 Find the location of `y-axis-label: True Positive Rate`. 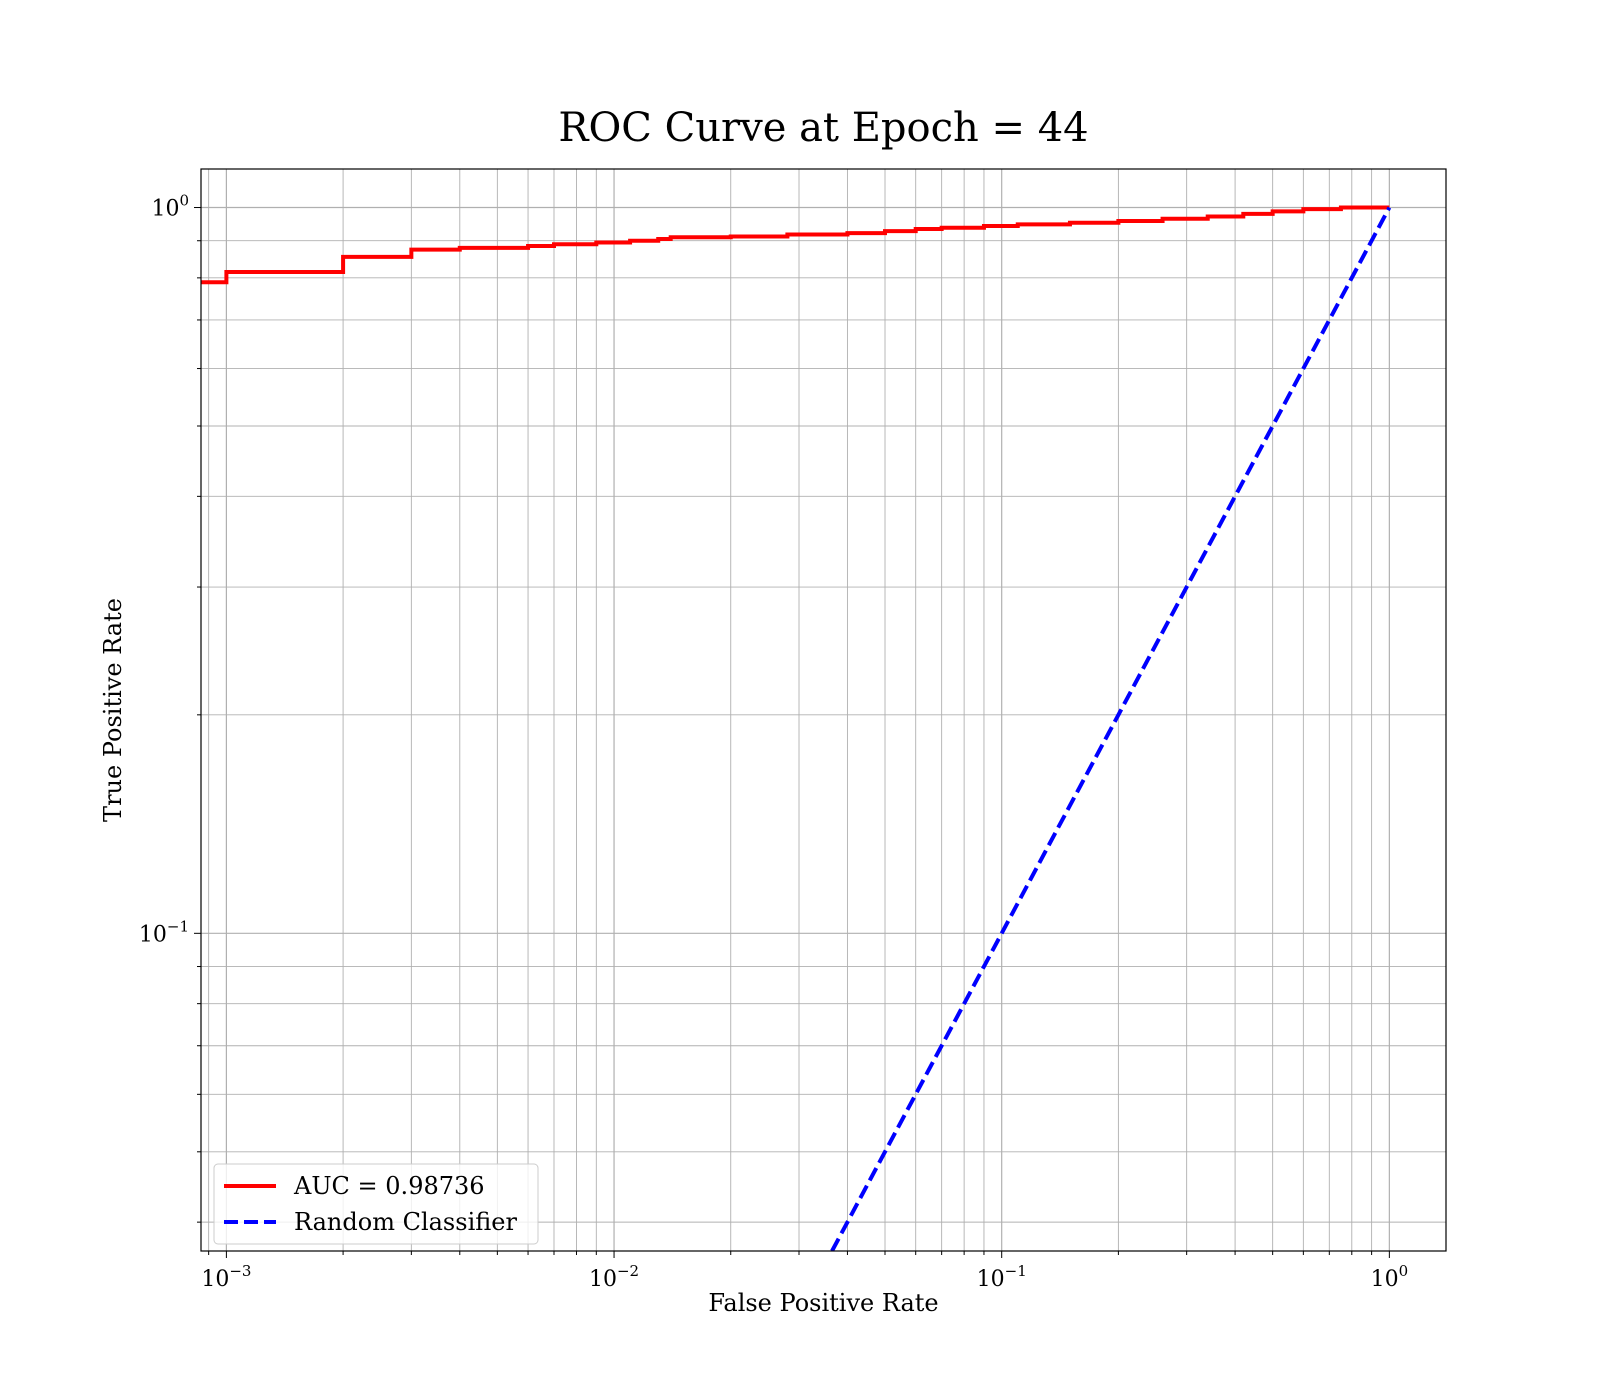

y-axis-label: True Positive Rate is located at coordinates (113, 710).